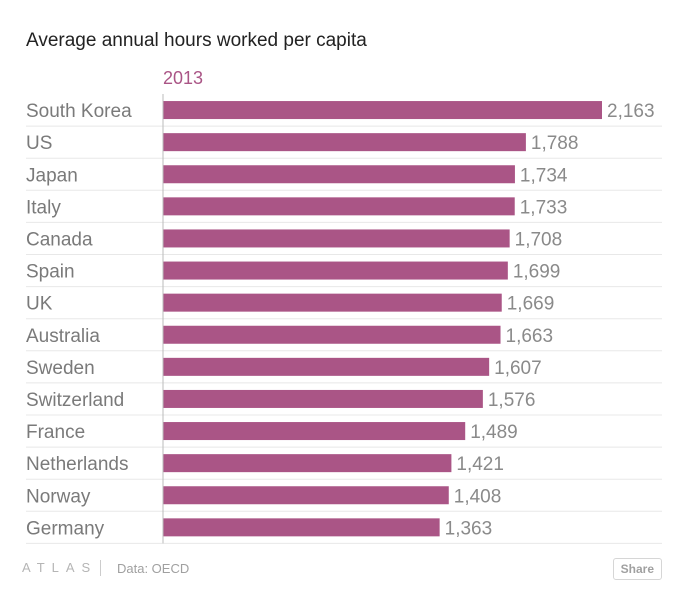  What do you see at coordinates (544, 175) in the screenshot?
I see `value-label: 1,734` at bounding box center [544, 175].